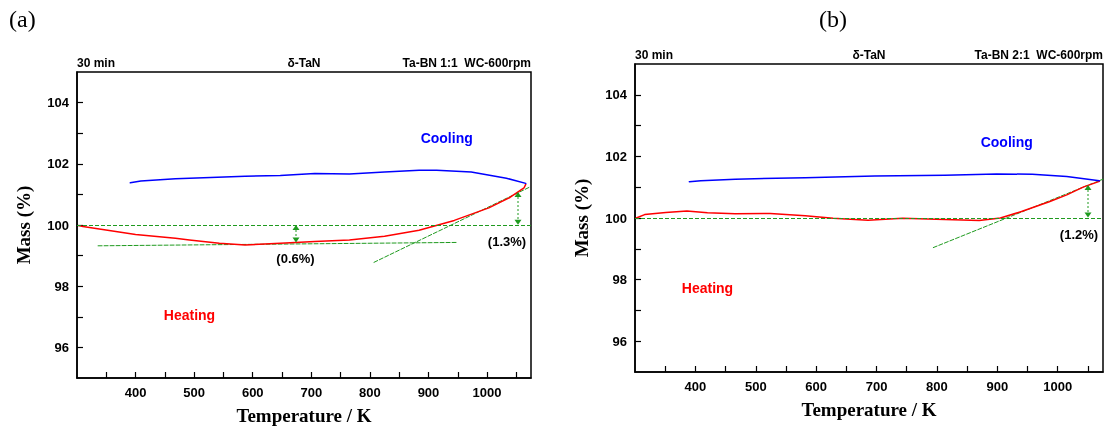 This screenshot has width=1109, height=432. I want to click on text: Ta-BN 2:1 WC-600rpm, so click(1038, 55).